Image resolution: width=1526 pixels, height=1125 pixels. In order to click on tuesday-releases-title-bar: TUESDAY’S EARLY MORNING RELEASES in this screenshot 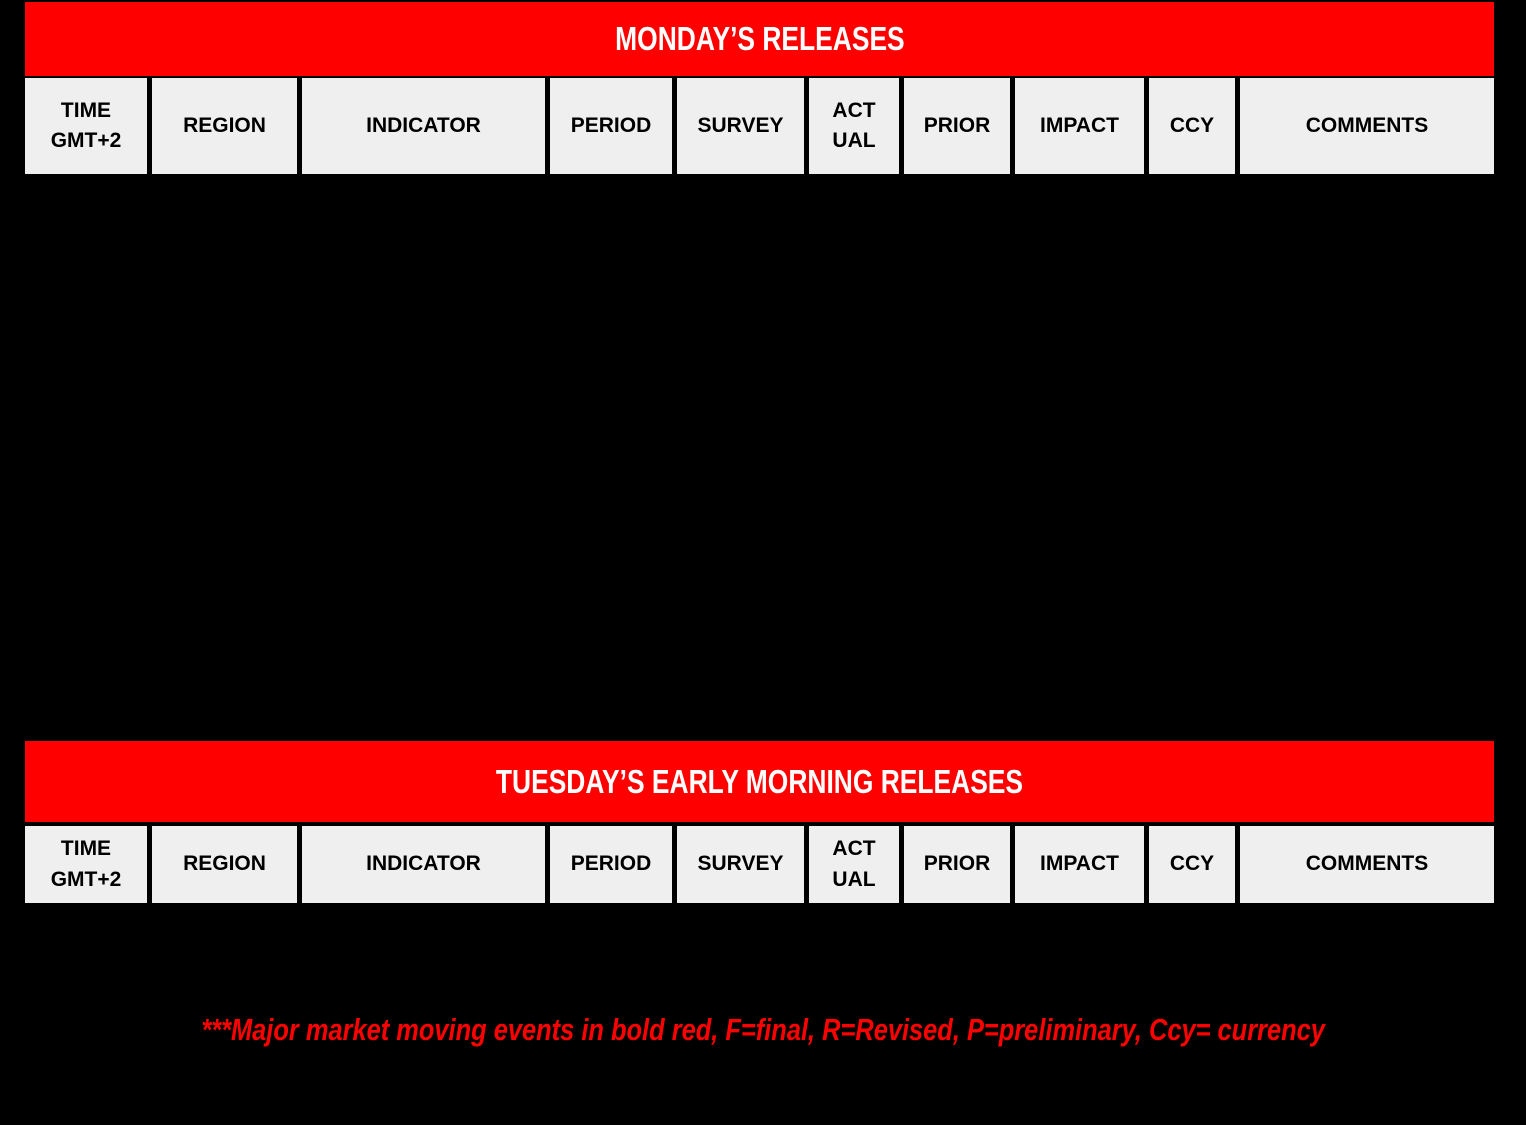, I will do `click(759, 781)`.